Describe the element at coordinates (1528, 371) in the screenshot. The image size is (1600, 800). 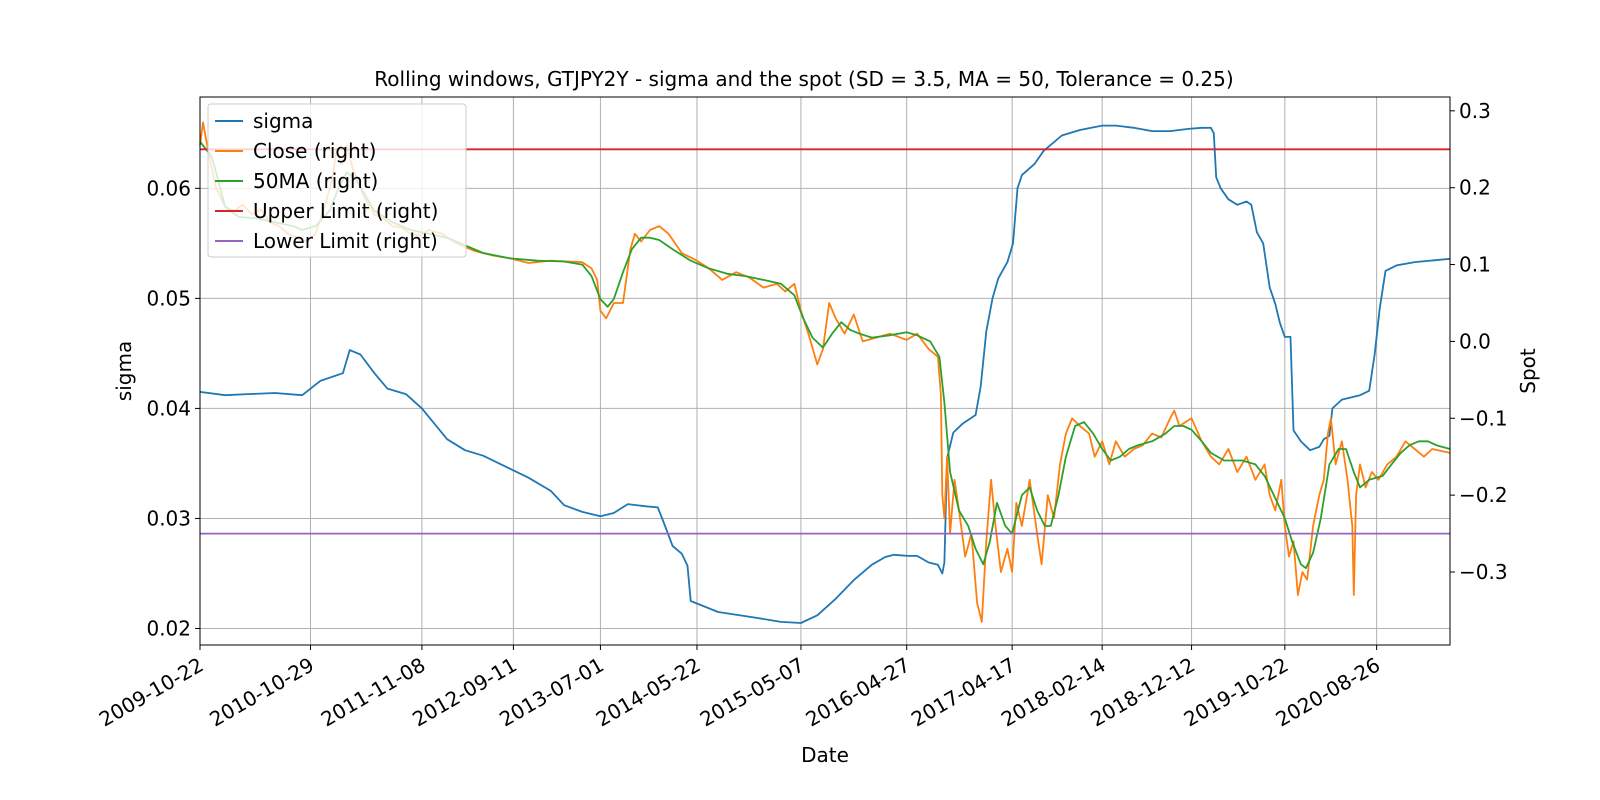
I see `y2-axis-label: Spot` at that location.